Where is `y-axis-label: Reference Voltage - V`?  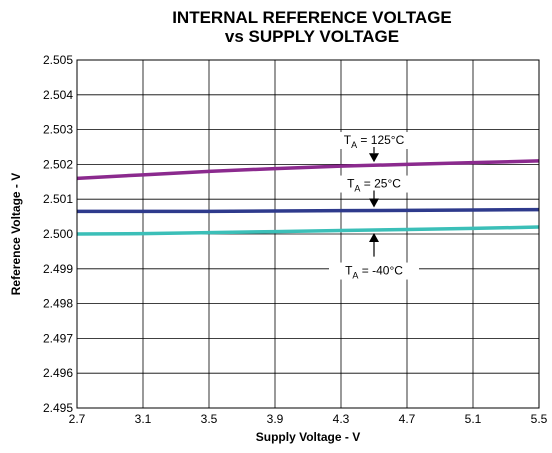 y-axis-label: Reference Voltage - V is located at coordinates (16, 234).